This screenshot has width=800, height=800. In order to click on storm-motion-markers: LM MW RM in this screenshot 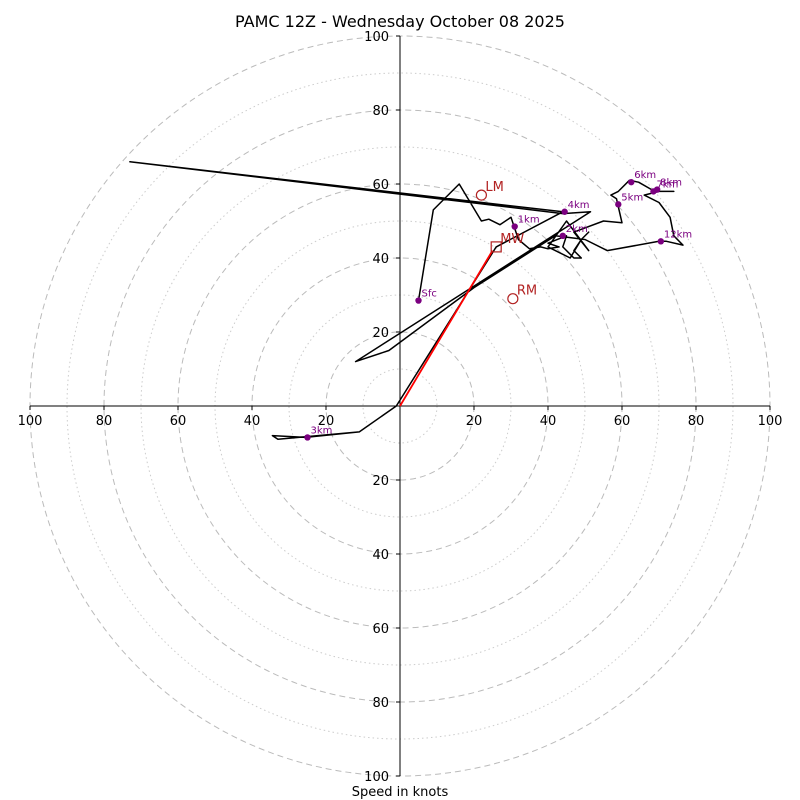, I will do `click(506, 242)`.